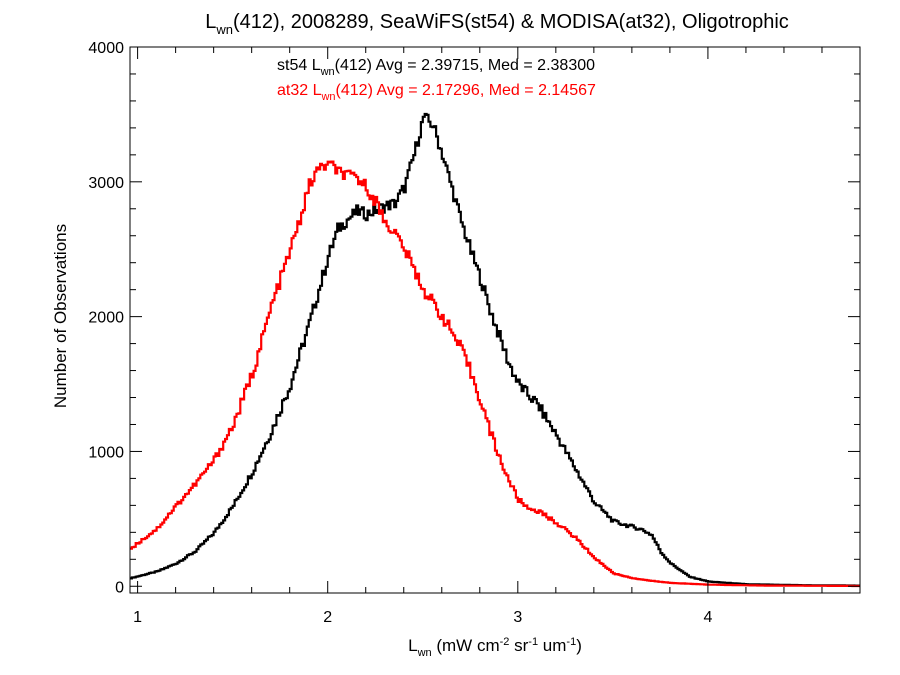 The image size is (900, 675). What do you see at coordinates (327, 617) in the screenshot?
I see `x-tick-label: 2` at bounding box center [327, 617].